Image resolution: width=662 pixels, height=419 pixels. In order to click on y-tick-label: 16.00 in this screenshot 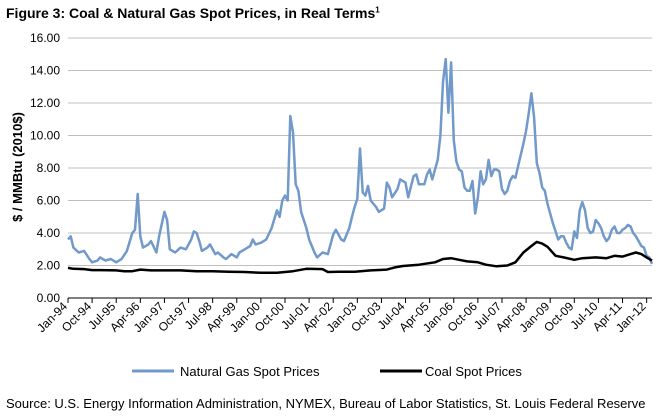, I will do `click(45, 38)`.